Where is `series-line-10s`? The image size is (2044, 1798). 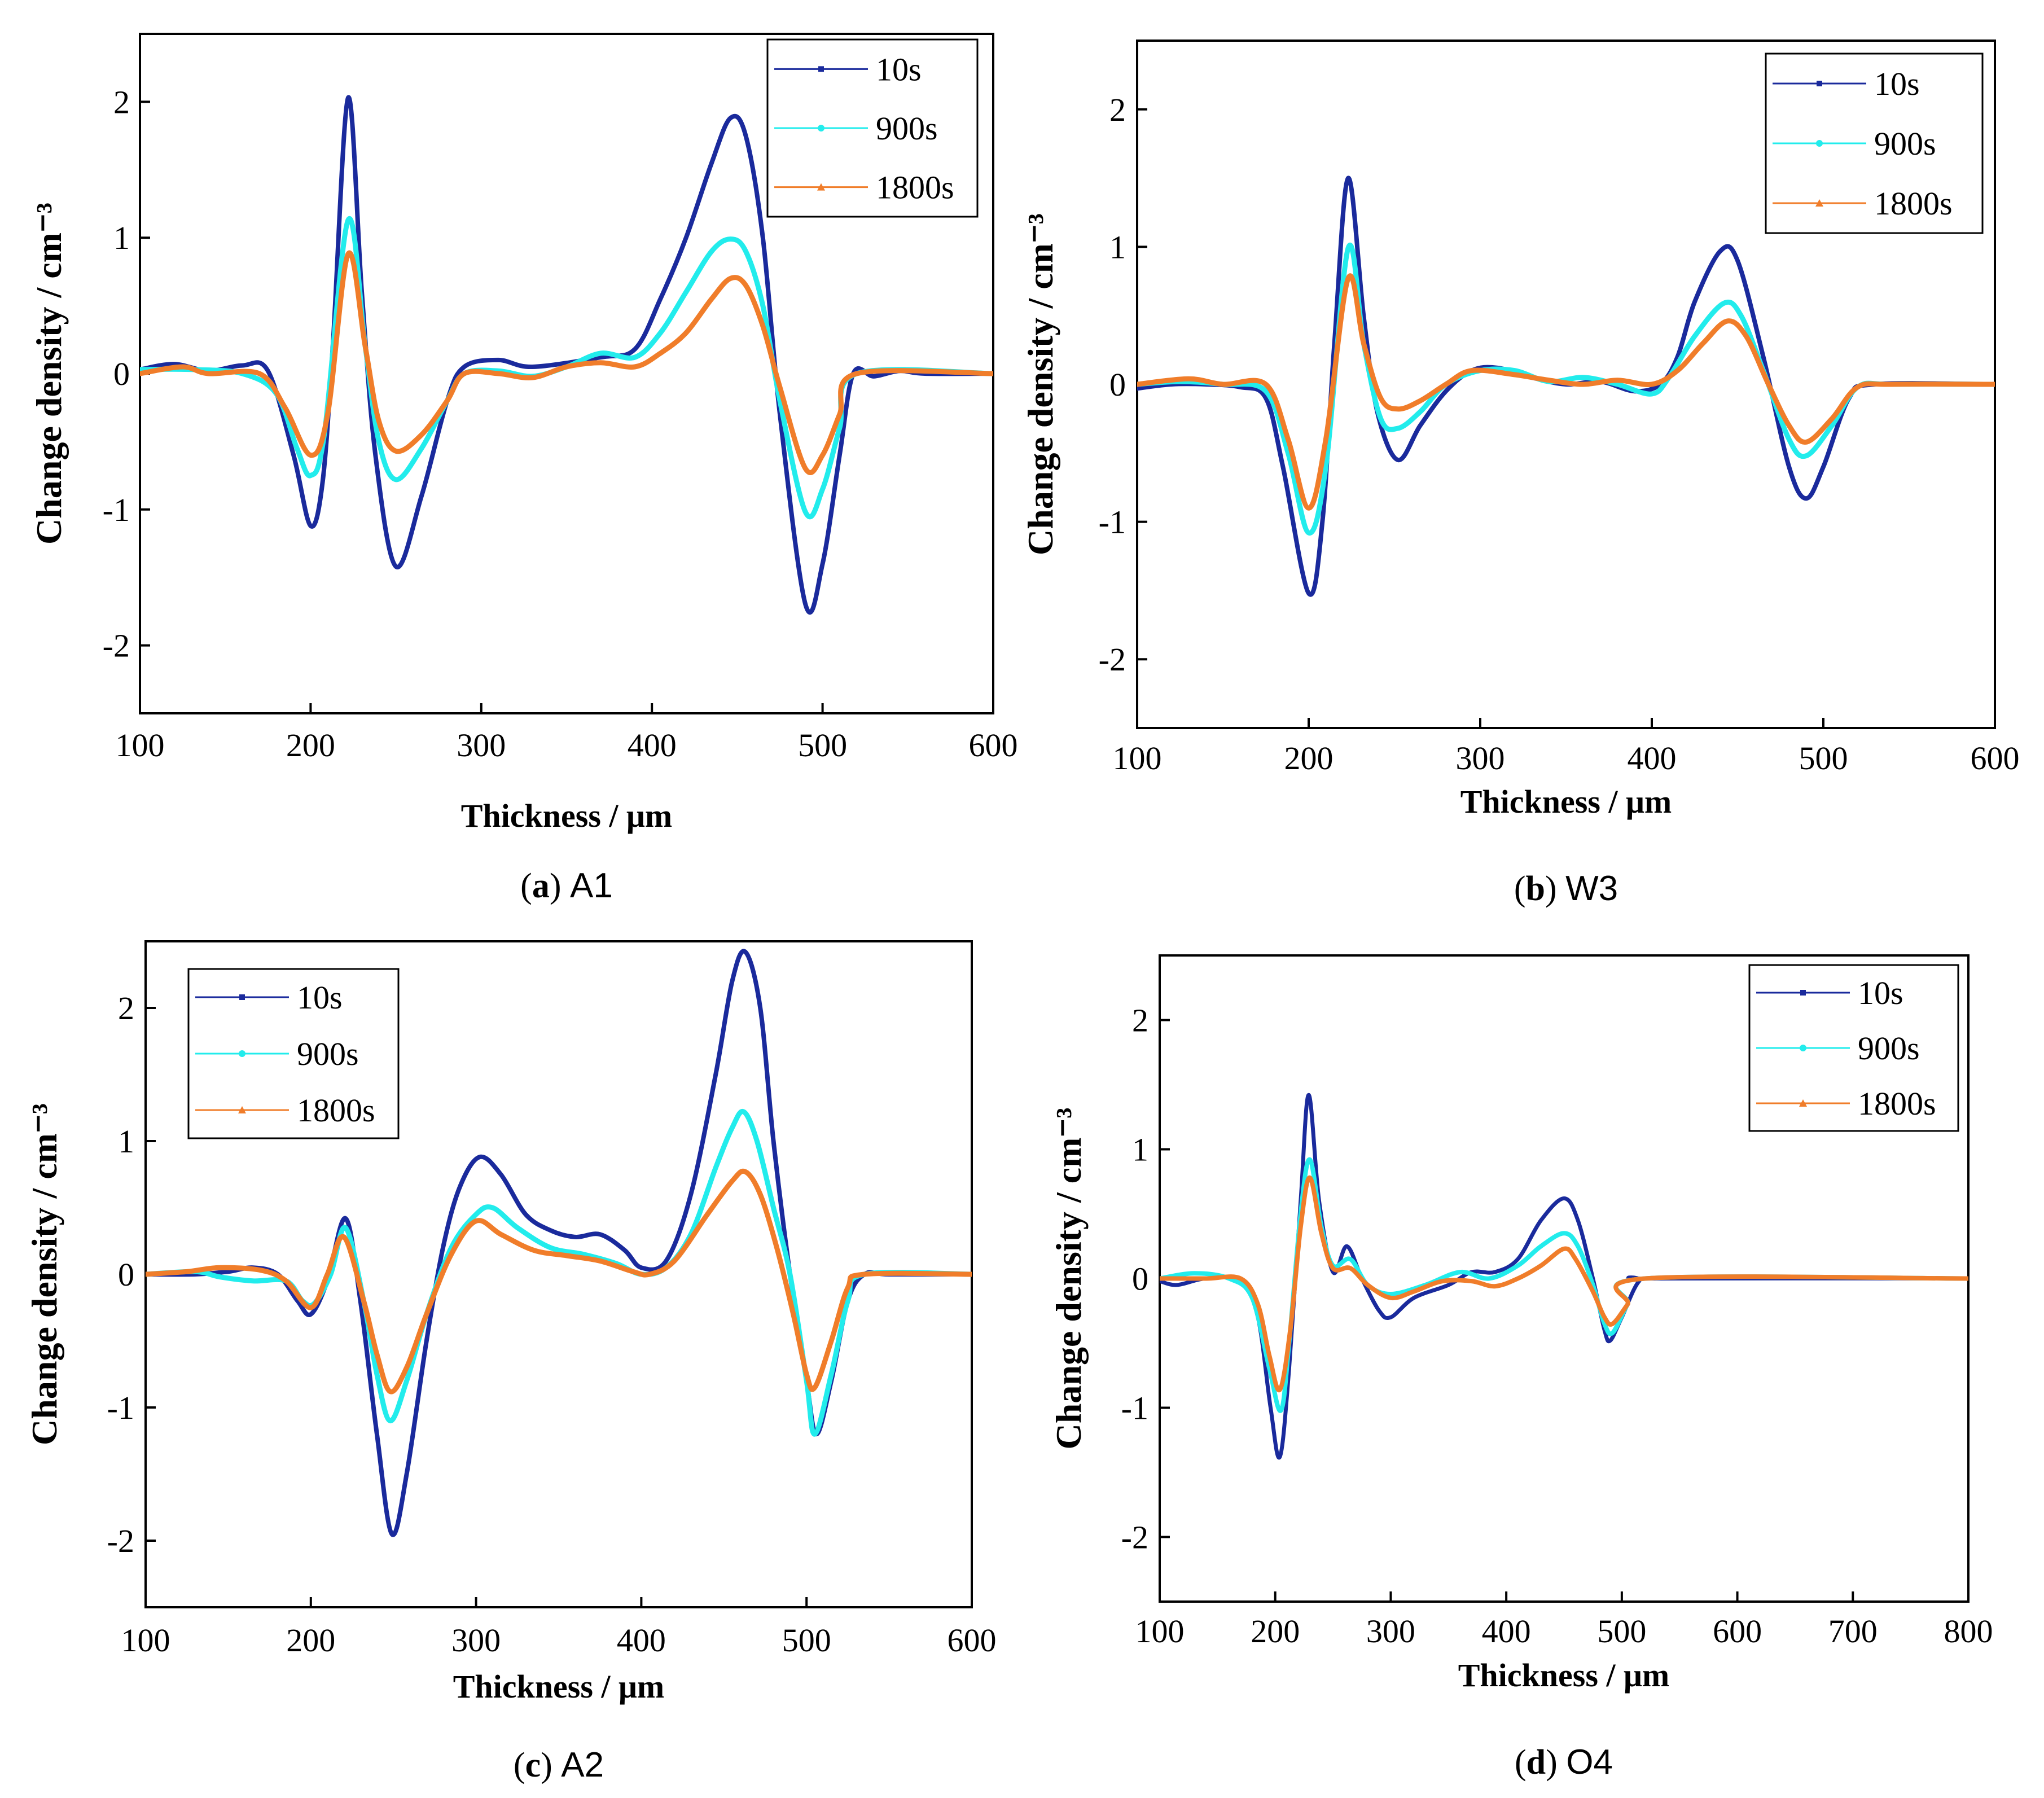
series-line-10s is located at coordinates (566, 355).